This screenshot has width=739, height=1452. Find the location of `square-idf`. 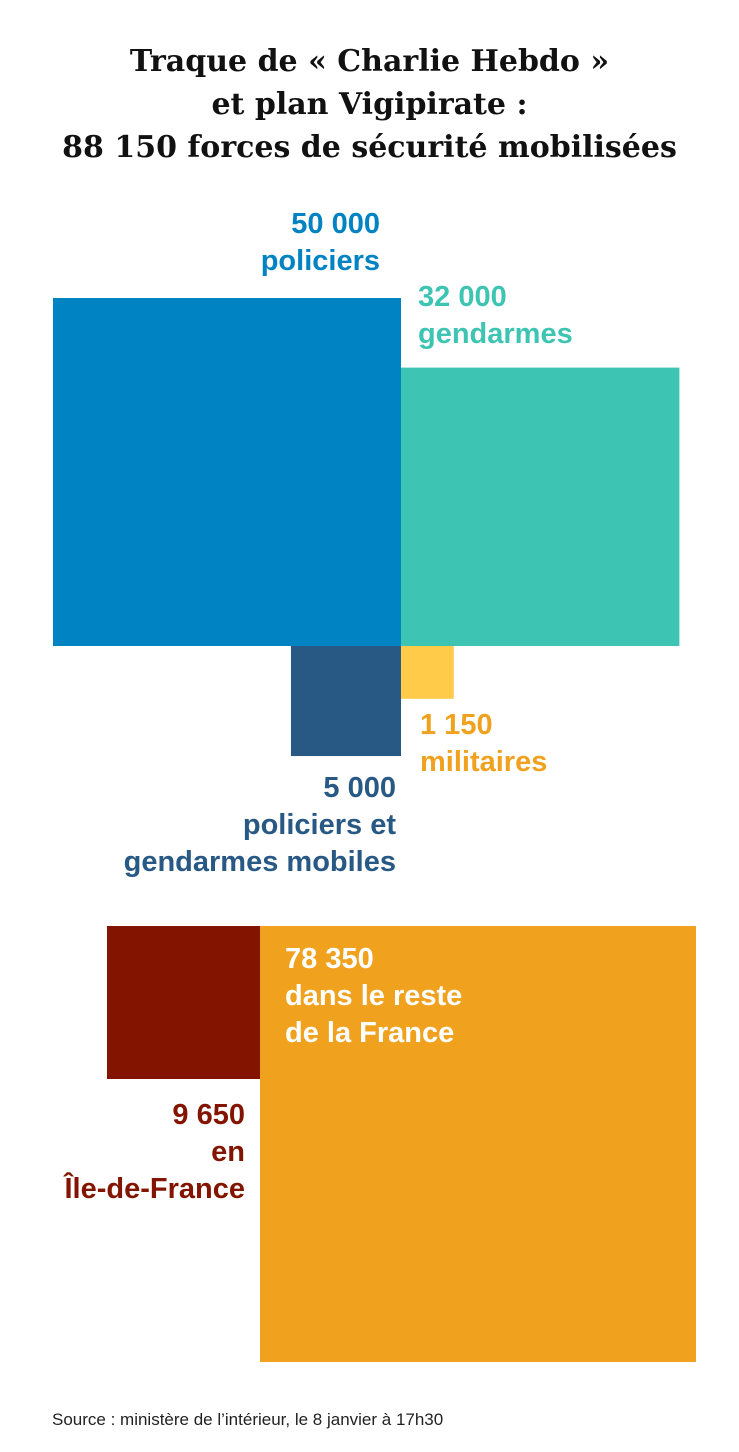

square-idf is located at coordinates (183, 1003).